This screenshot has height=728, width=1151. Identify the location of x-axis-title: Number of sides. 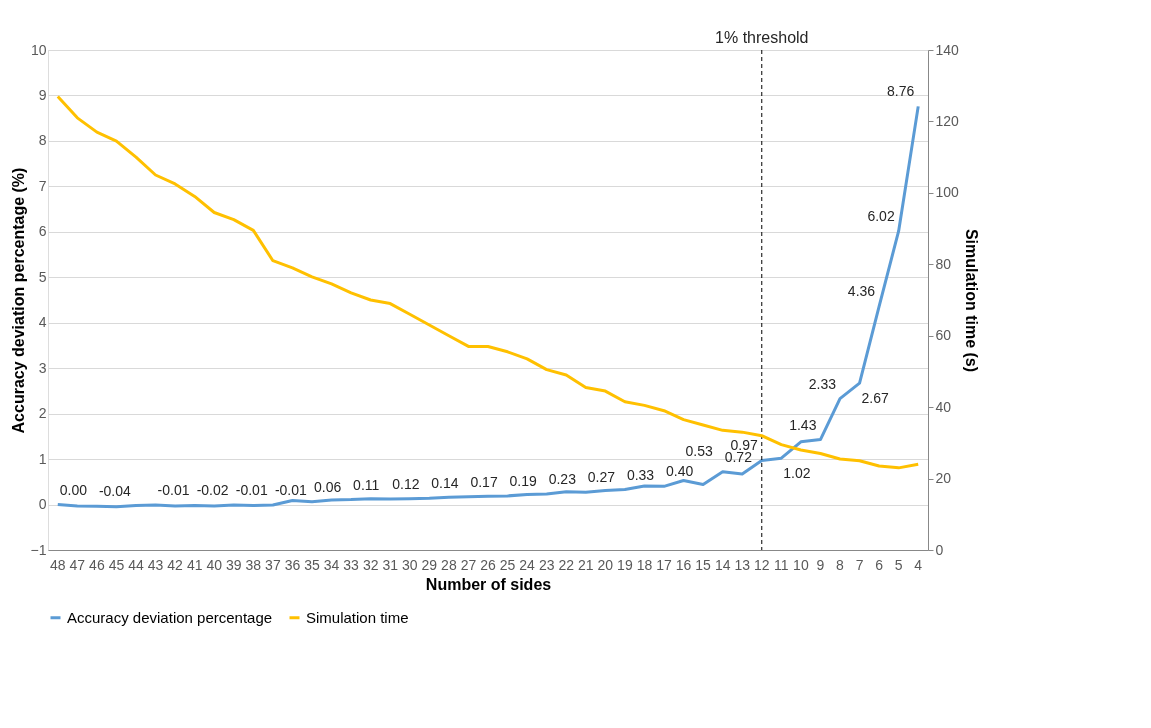
(488, 584).